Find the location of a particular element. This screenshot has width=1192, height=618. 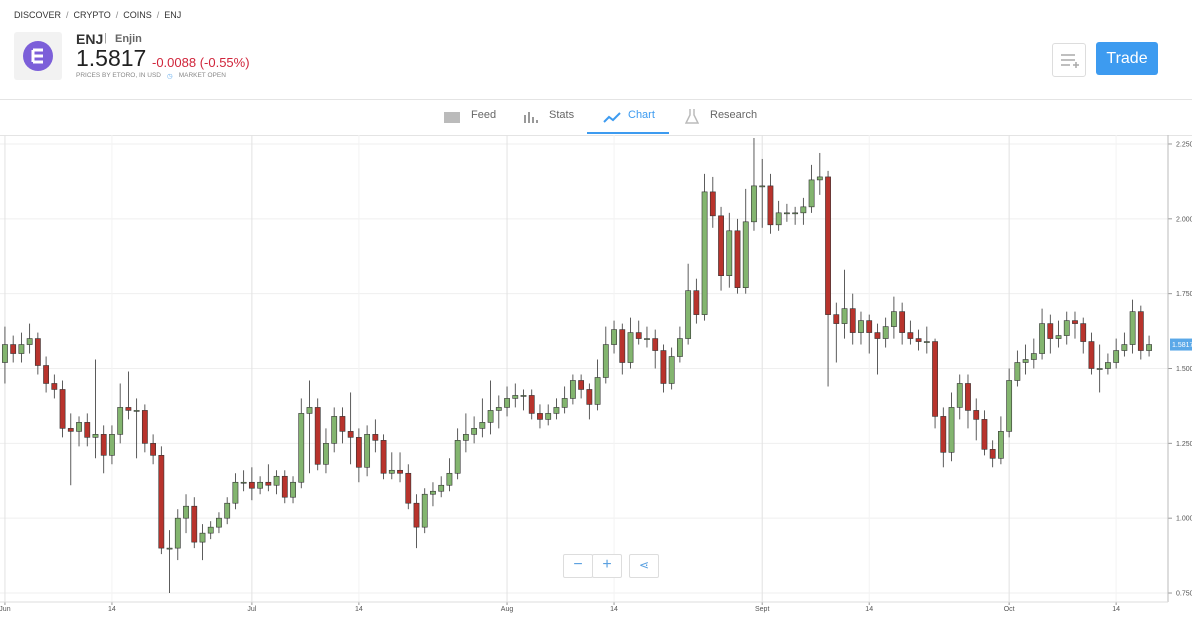

tab-bar: Feed Stats Chart Research is located at coordinates (596, 117).